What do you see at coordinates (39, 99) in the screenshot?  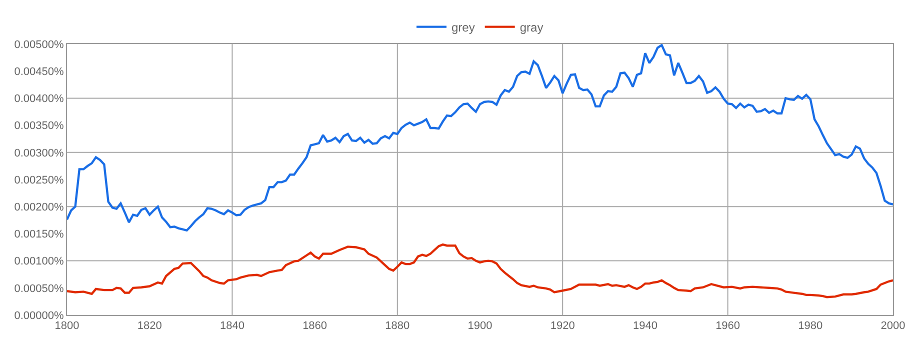 I see `y-tick-label: 0.00400%` at bounding box center [39, 99].